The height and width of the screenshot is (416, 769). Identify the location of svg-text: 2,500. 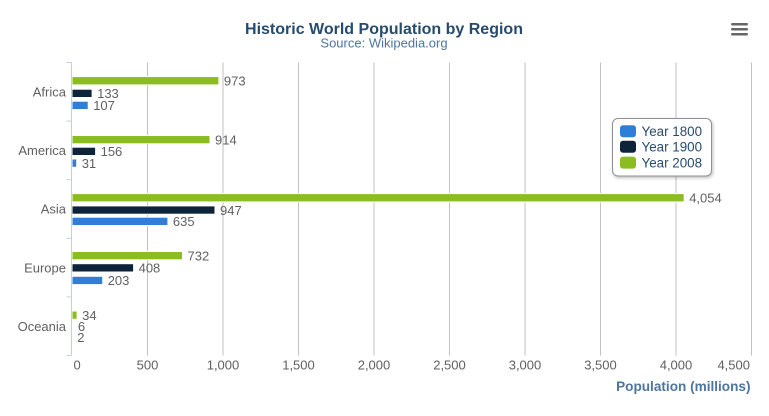
(449, 364).